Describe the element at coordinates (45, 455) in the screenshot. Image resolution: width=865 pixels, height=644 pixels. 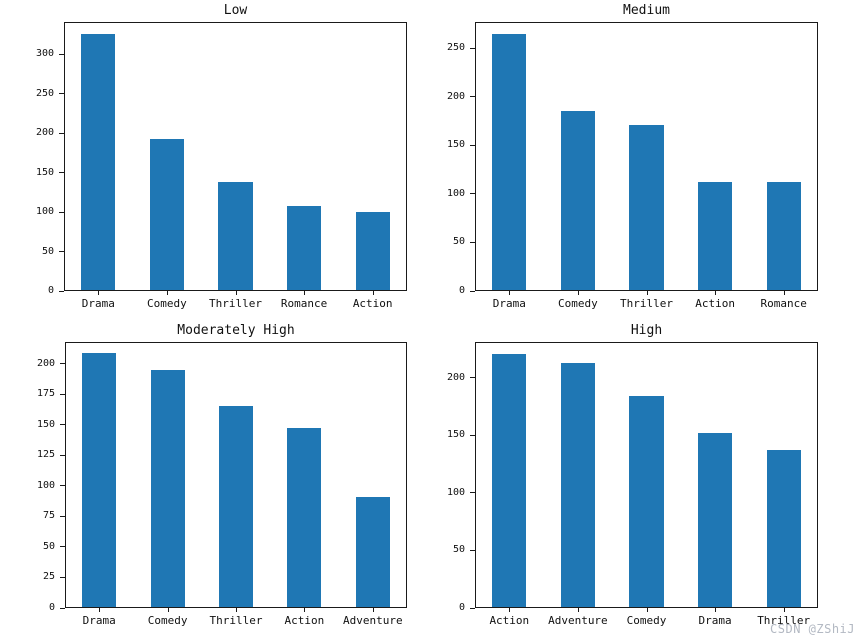
I see `y-tick-label: 125` at that location.